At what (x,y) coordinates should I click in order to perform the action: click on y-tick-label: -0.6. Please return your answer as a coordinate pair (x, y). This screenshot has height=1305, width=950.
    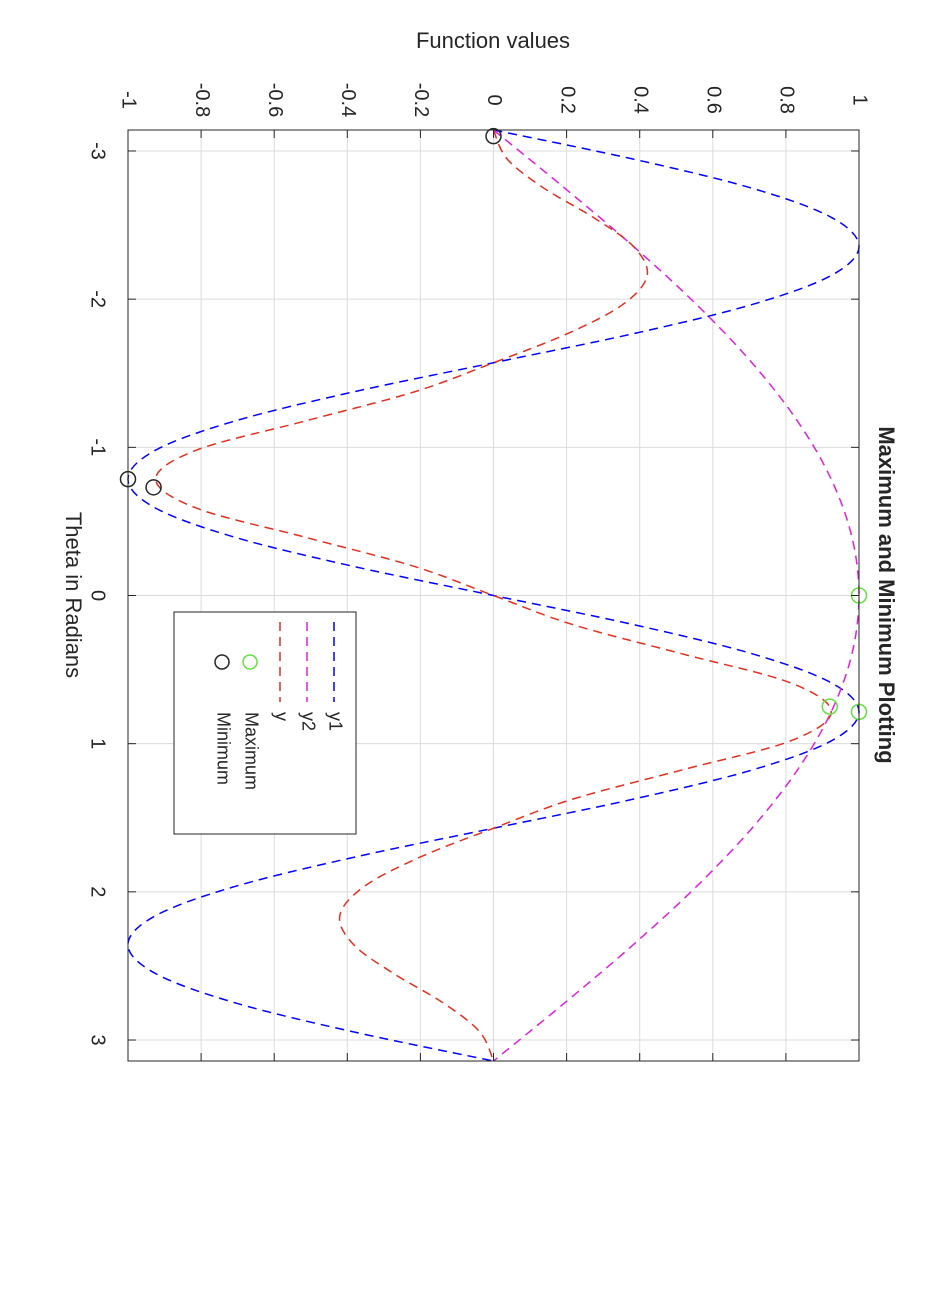
    Looking at the image, I should click on (275, 100).